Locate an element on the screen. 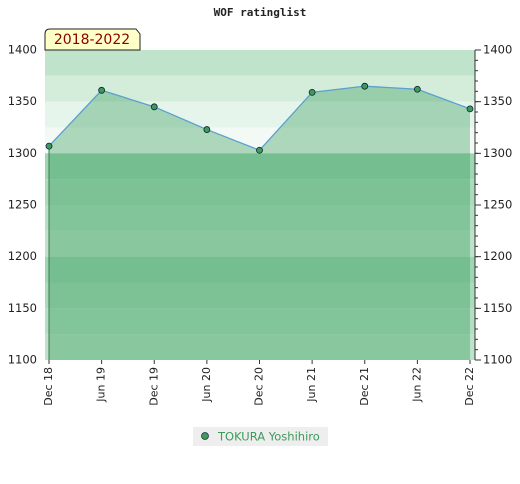 The height and width of the screenshot is (484, 520). x-tick-label: Dec 18 is located at coordinates (48, 386).